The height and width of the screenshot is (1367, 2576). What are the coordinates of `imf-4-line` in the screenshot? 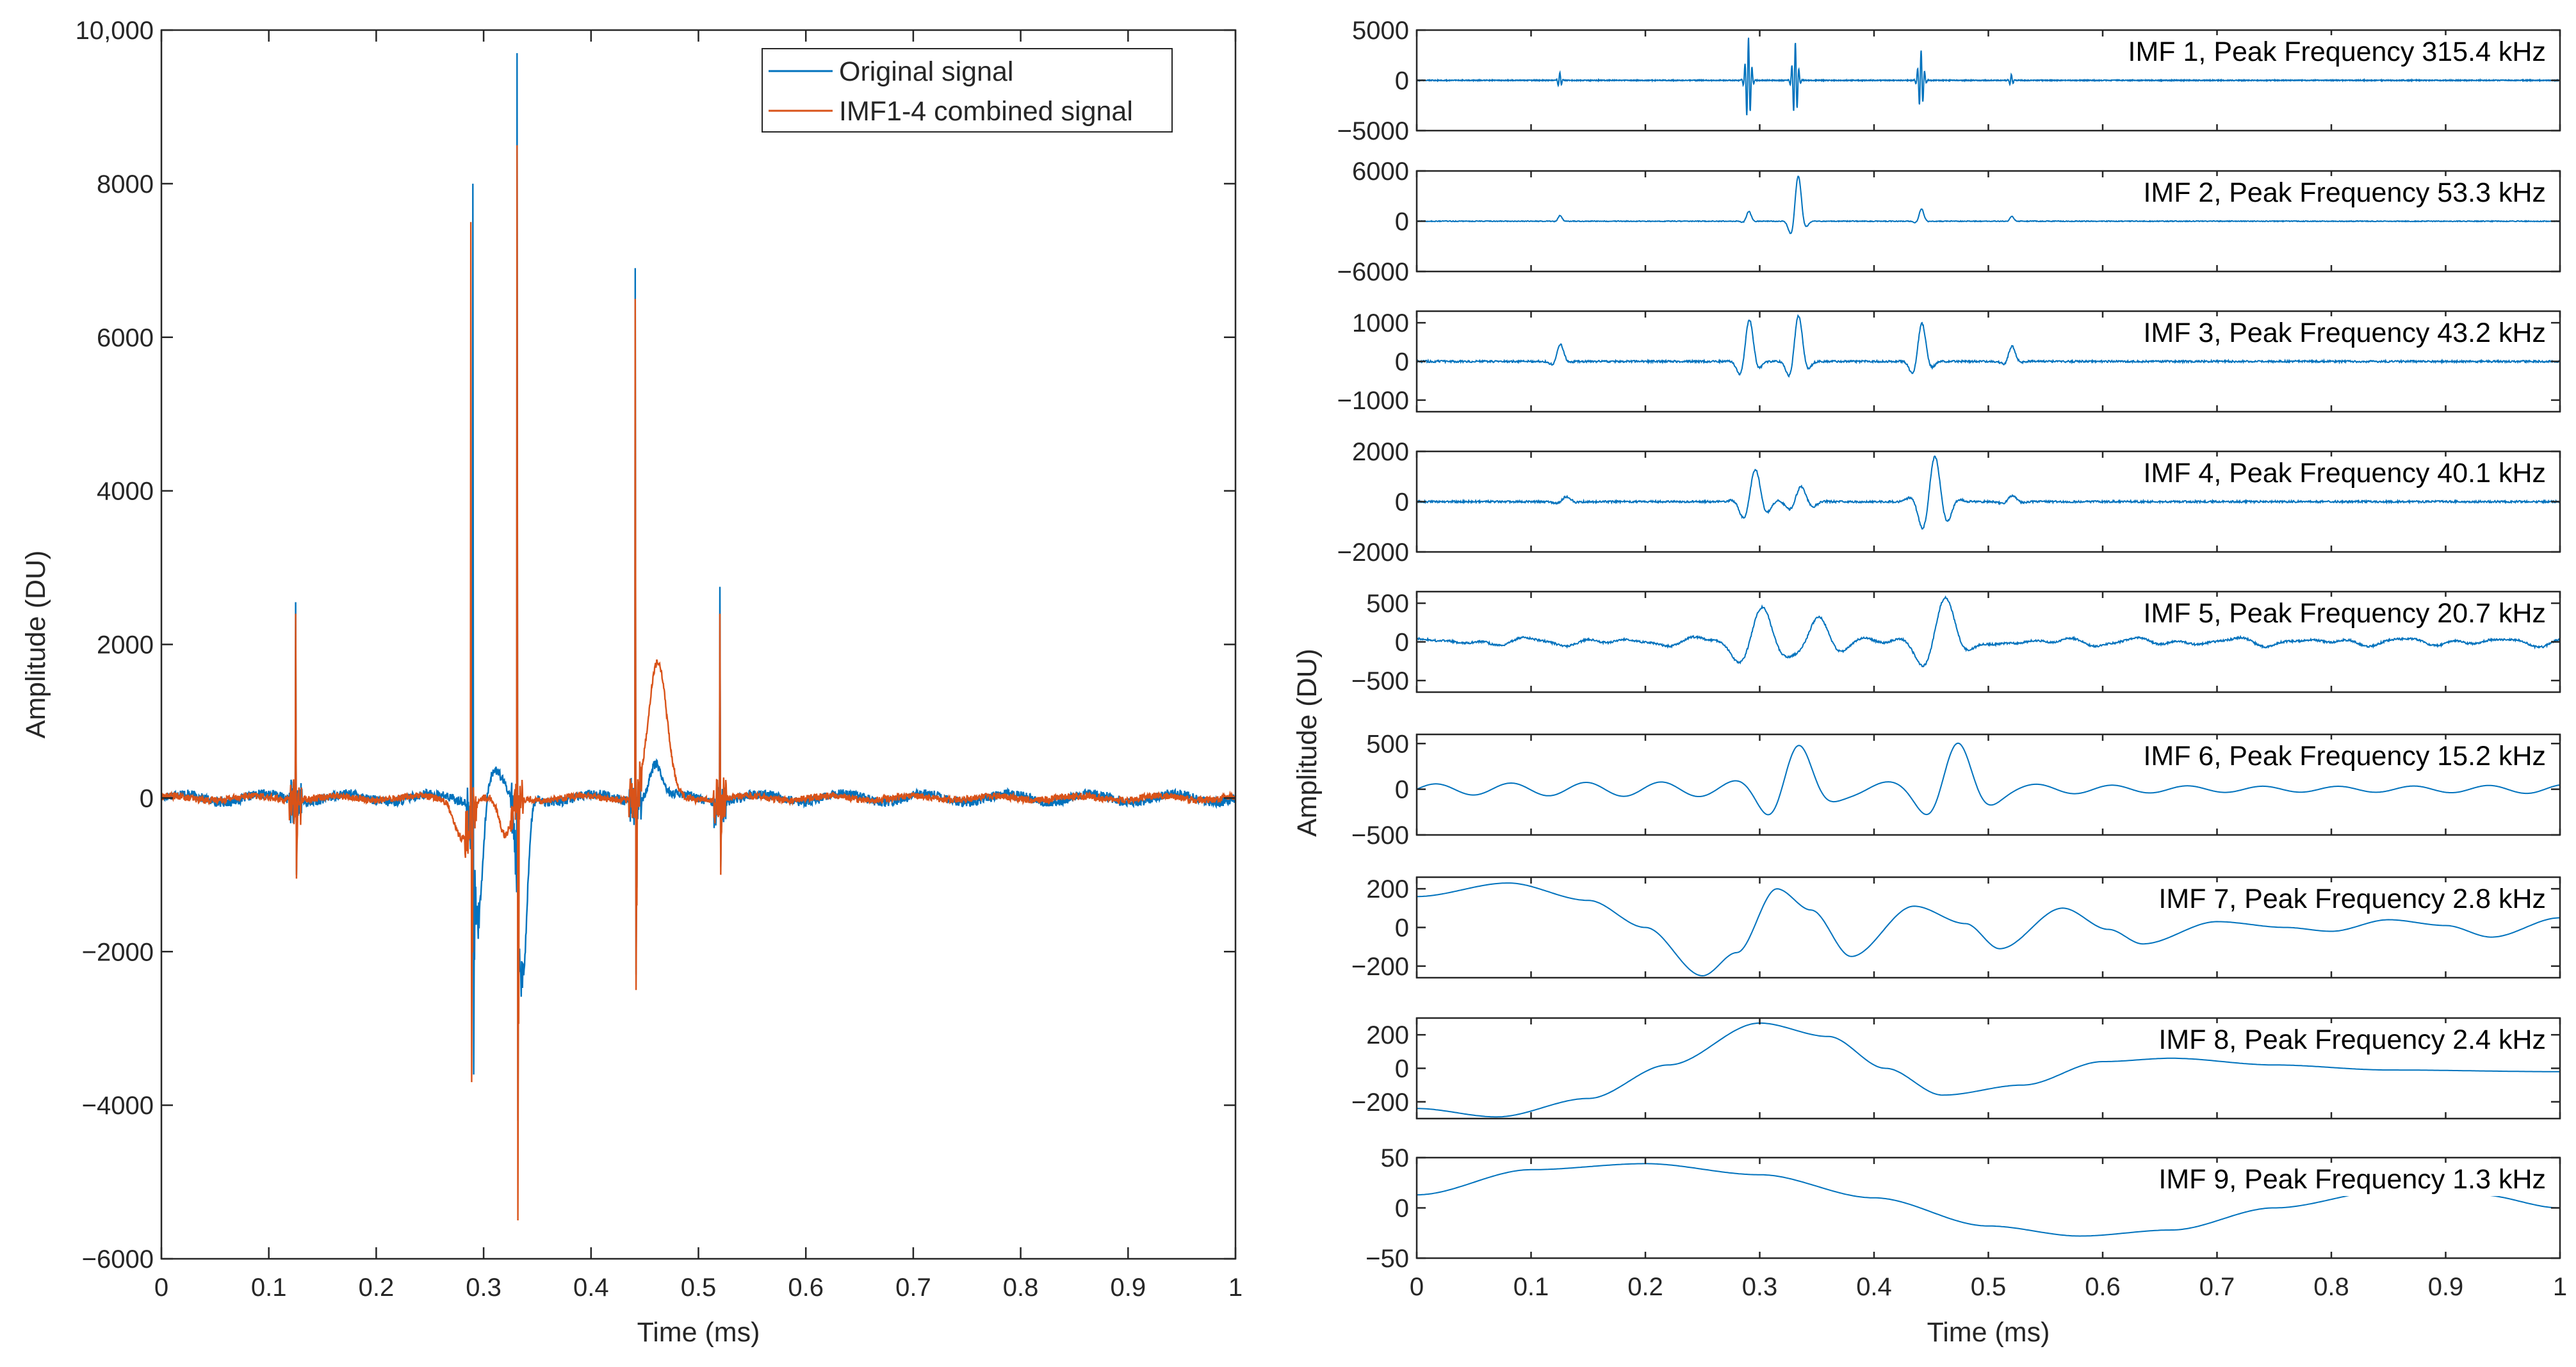 It's located at (1988, 492).